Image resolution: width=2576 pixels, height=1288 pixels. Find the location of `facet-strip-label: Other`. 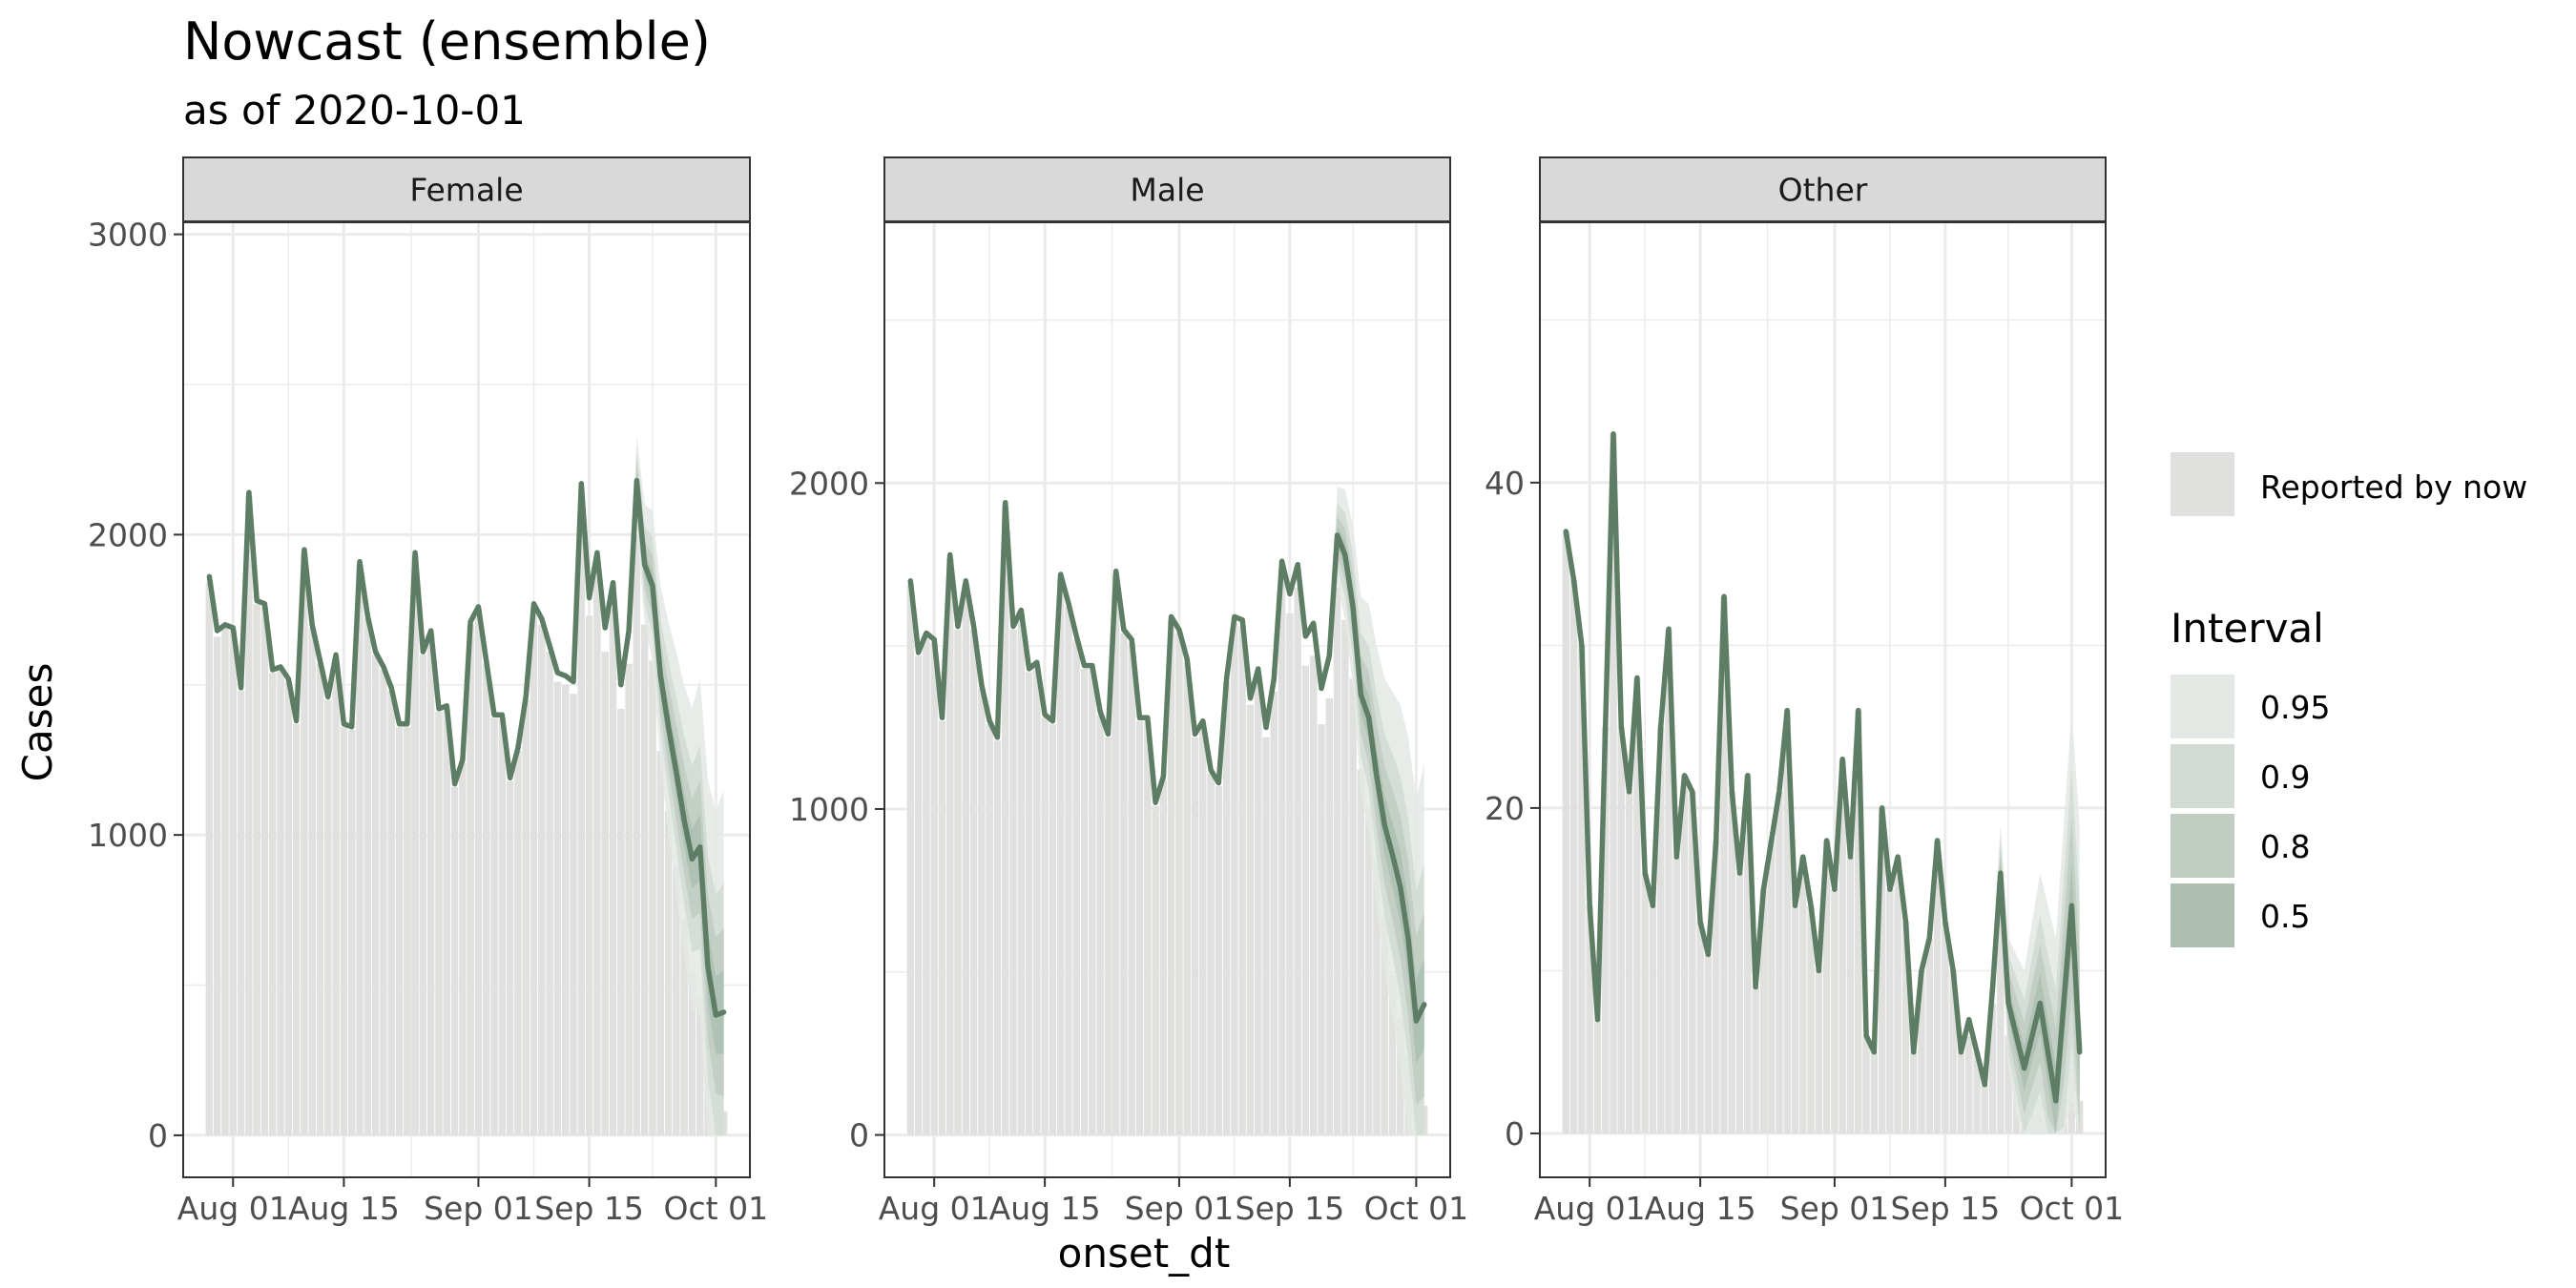

facet-strip-label: Other is located at coordinates (1823, 190).